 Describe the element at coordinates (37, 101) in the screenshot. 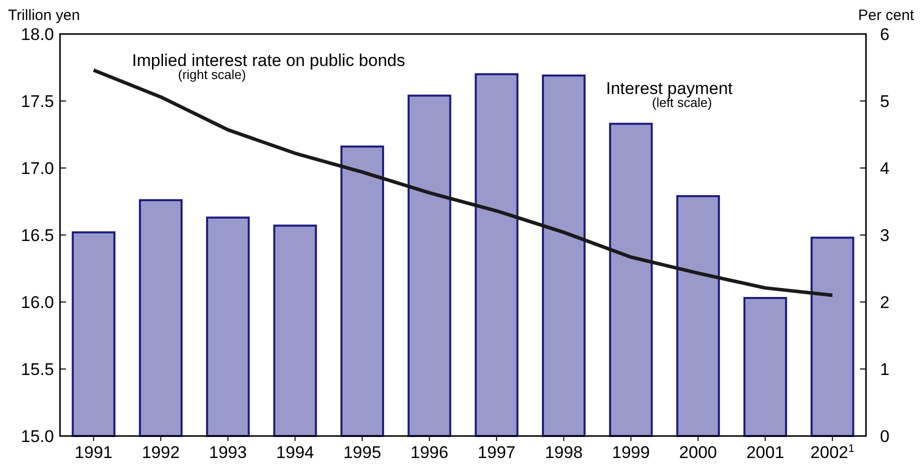

I see `y-tick-label: 17.5` at that location.